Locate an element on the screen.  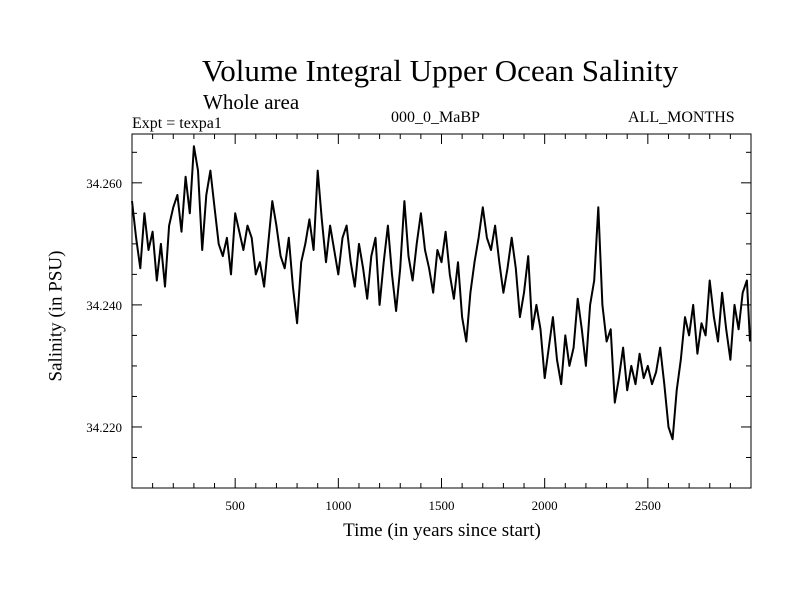
x-tick-label: 2500 is located at coordinates (648, 505).